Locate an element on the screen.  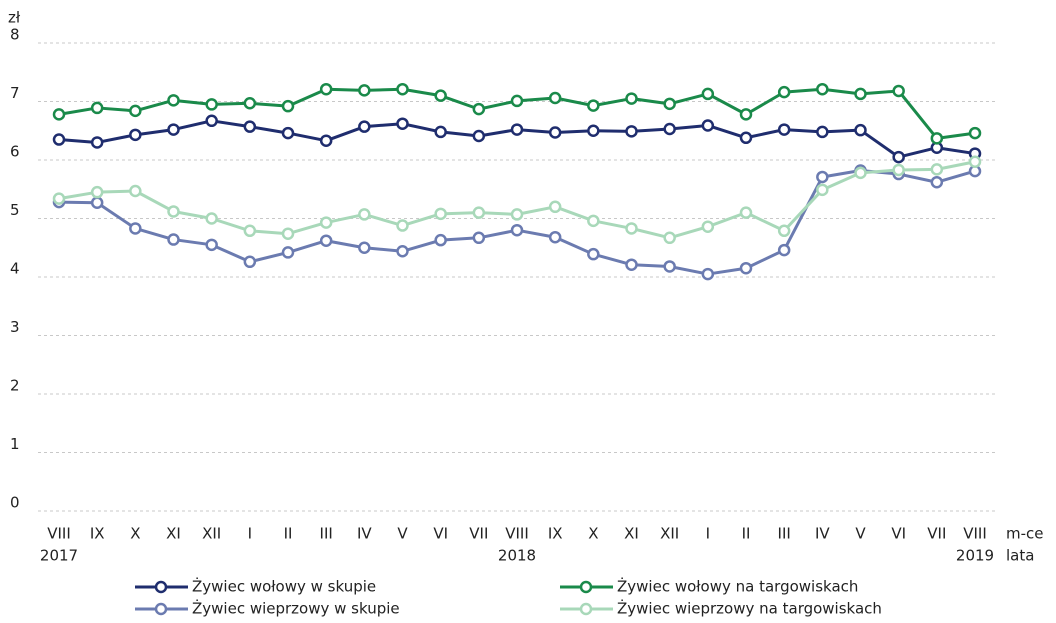
y-tick-label: 1 is located at coordinates (15, 444).